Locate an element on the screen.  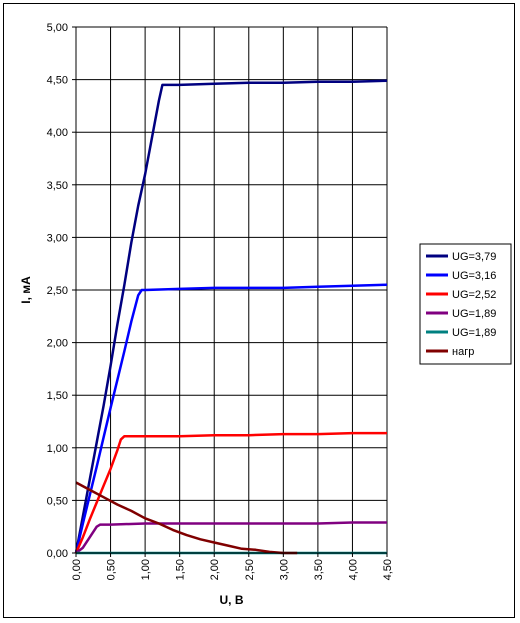
x-tick-label: 1,50 is located at coordinates (181, 569).